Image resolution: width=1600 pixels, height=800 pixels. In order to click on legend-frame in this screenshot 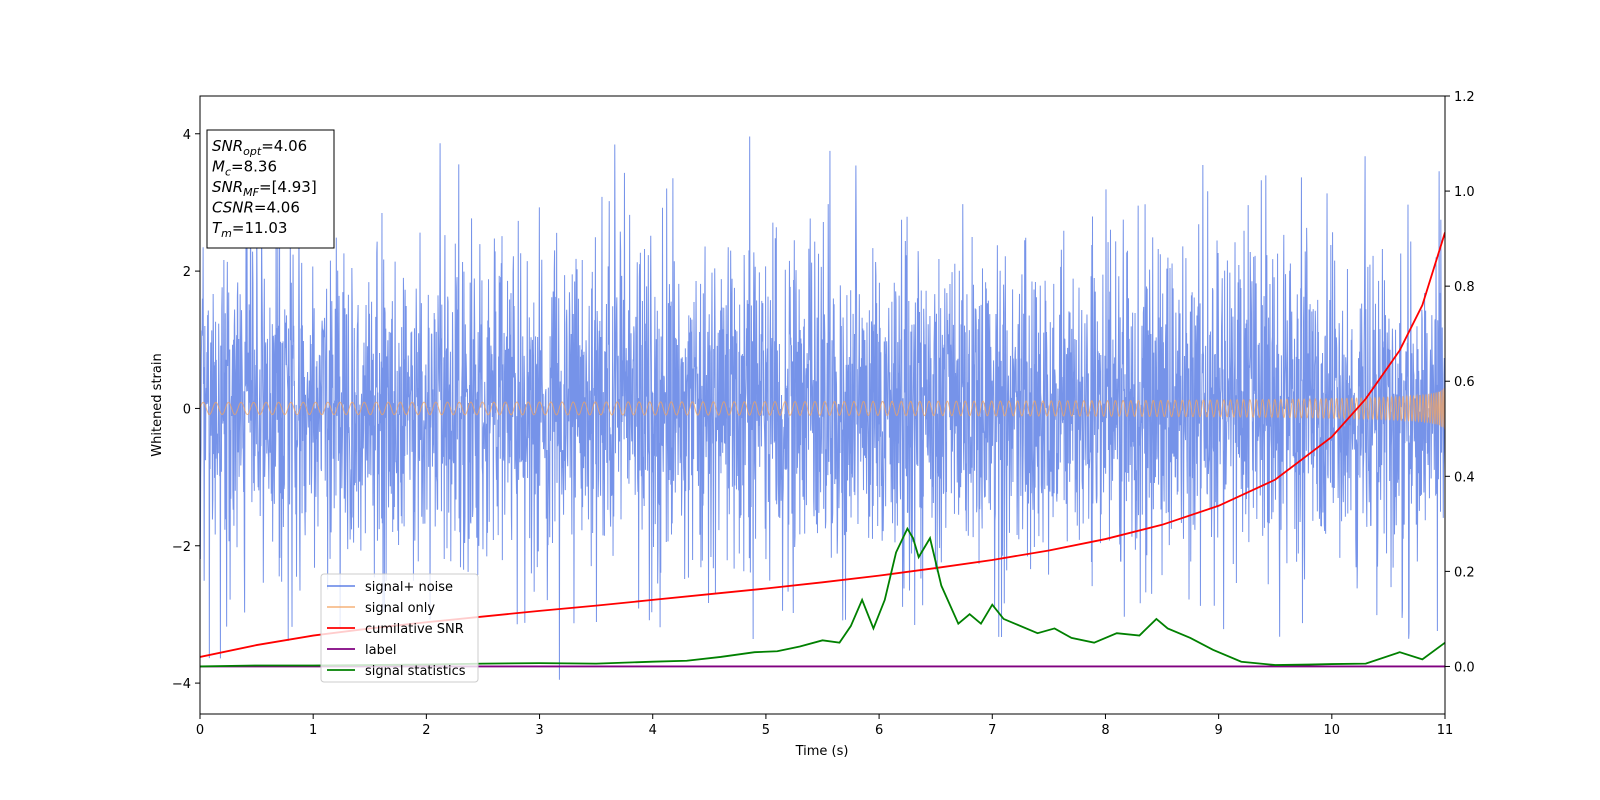, I will do `click(399, 628)`.